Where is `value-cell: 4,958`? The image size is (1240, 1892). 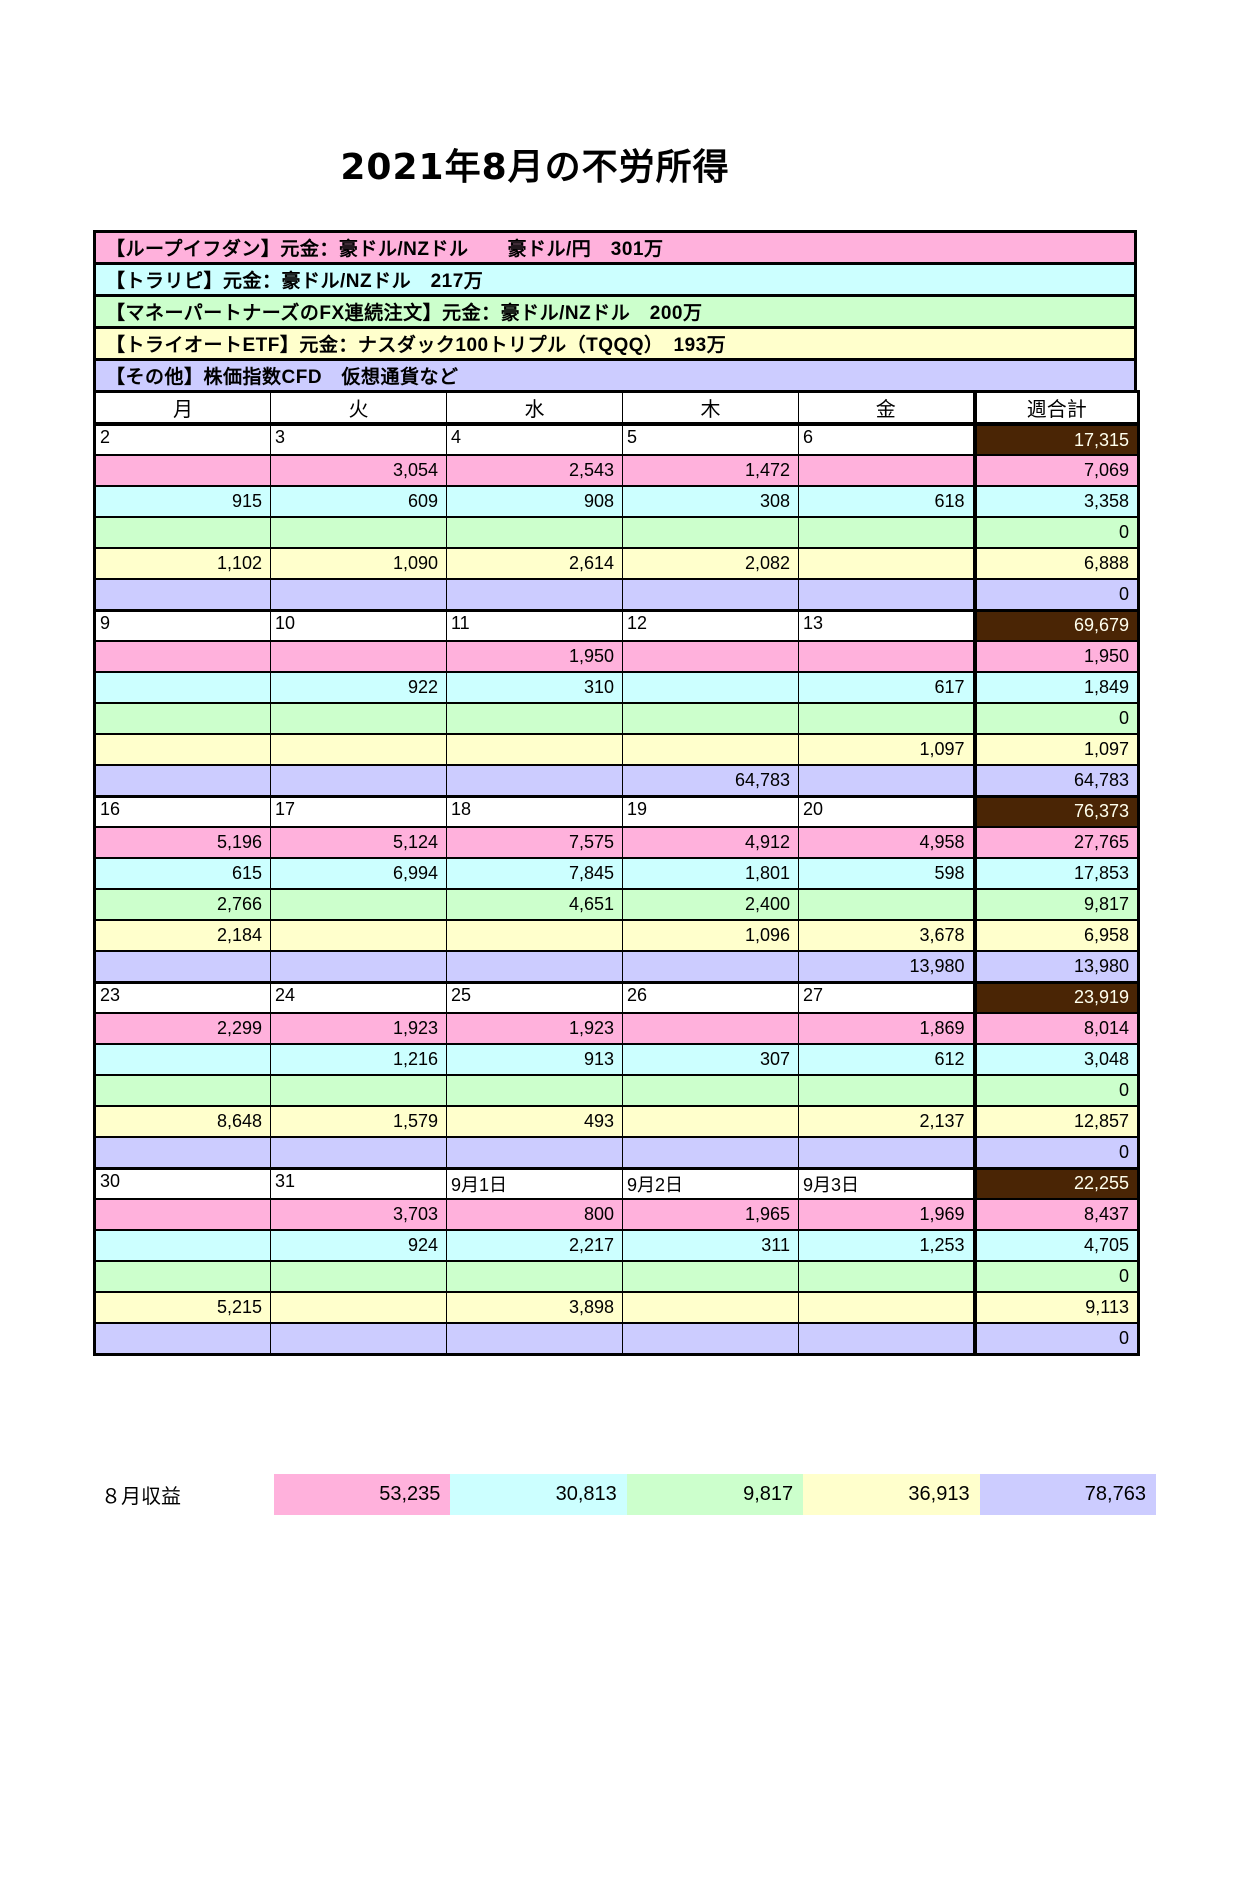 value-cell: 4,958 is located at coordinates (886, 842).